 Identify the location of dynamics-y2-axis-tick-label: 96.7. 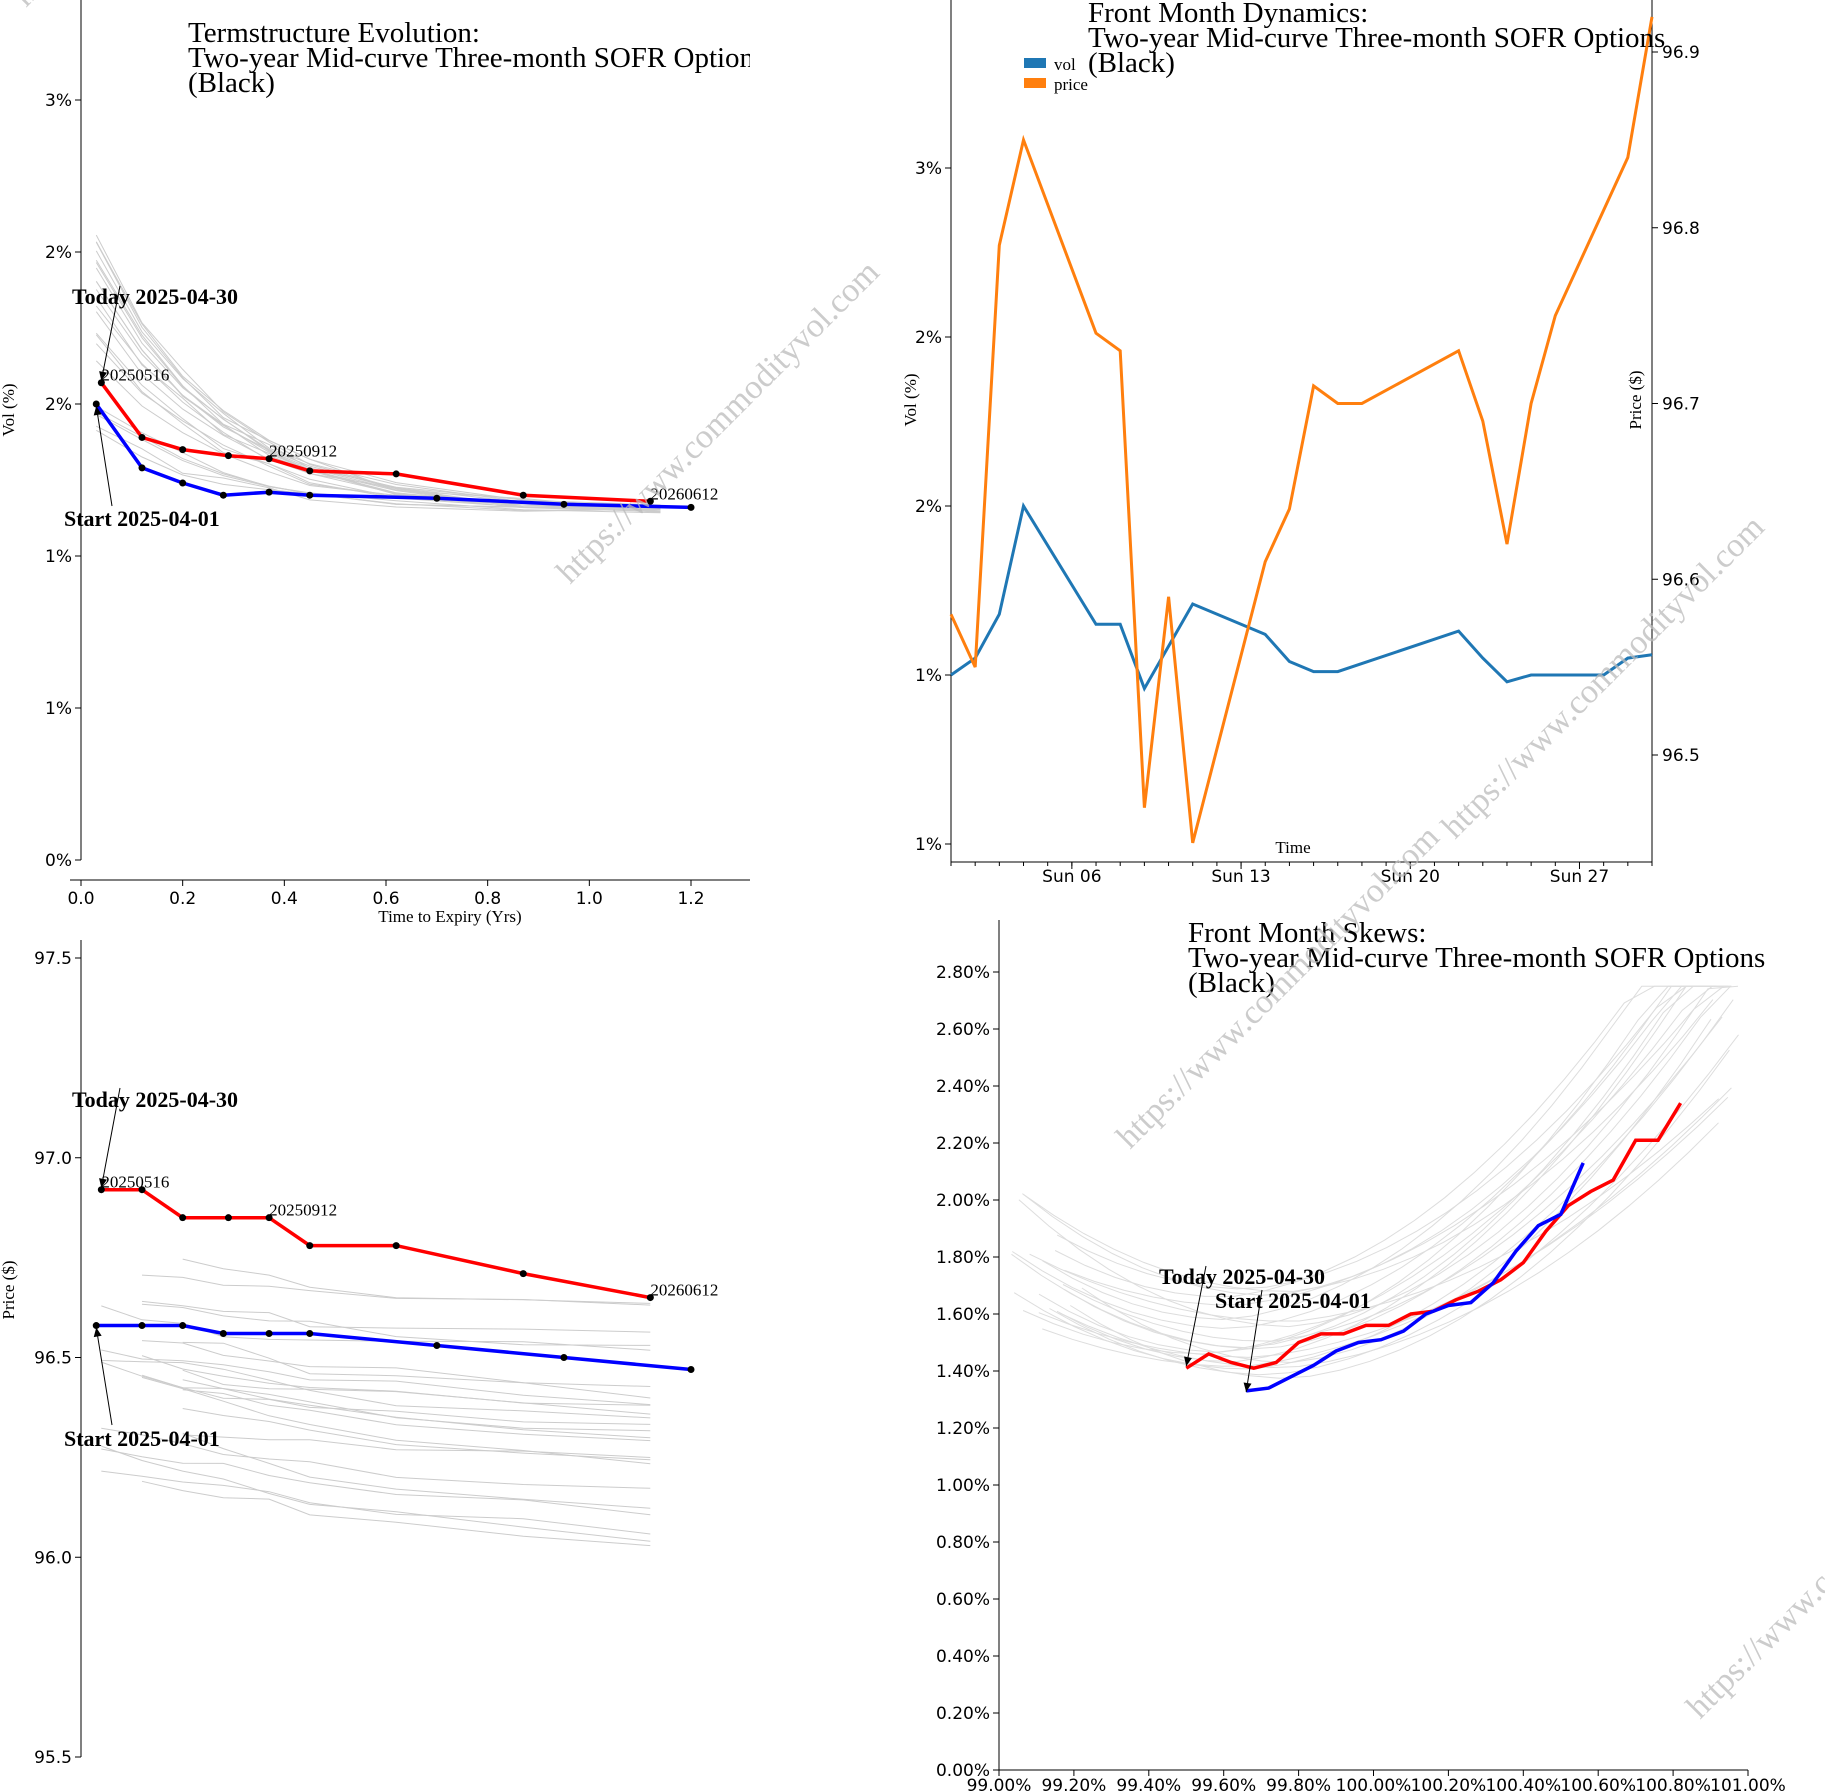
(1681, 405).